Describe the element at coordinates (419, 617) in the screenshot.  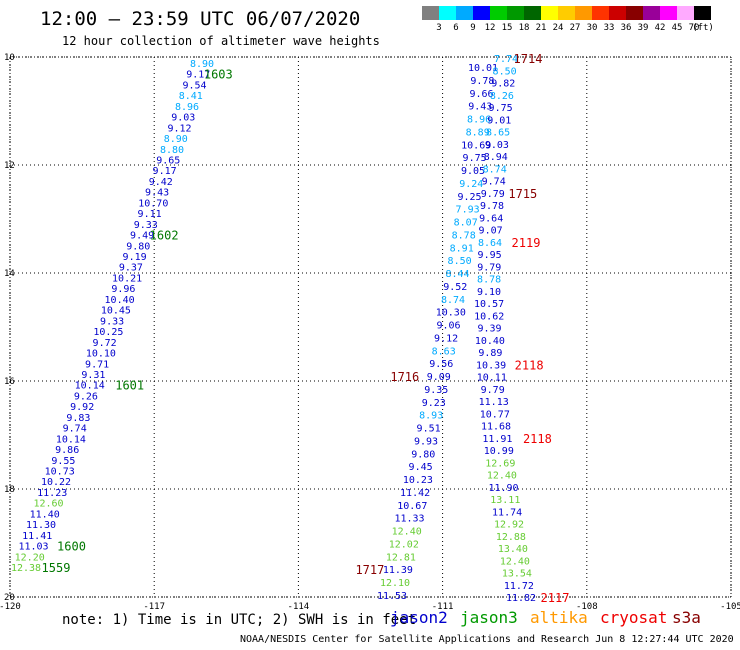
I see `satellite-jason2: jason2` at that location.